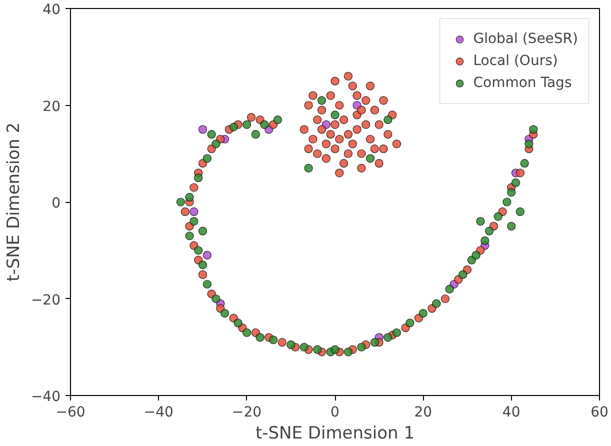 This screenshot has height=446, width=611. What do you see at coordinates (247, 412) in the screenshot?
I see `x-tick-label: −20` at bounding box center [247, 412].